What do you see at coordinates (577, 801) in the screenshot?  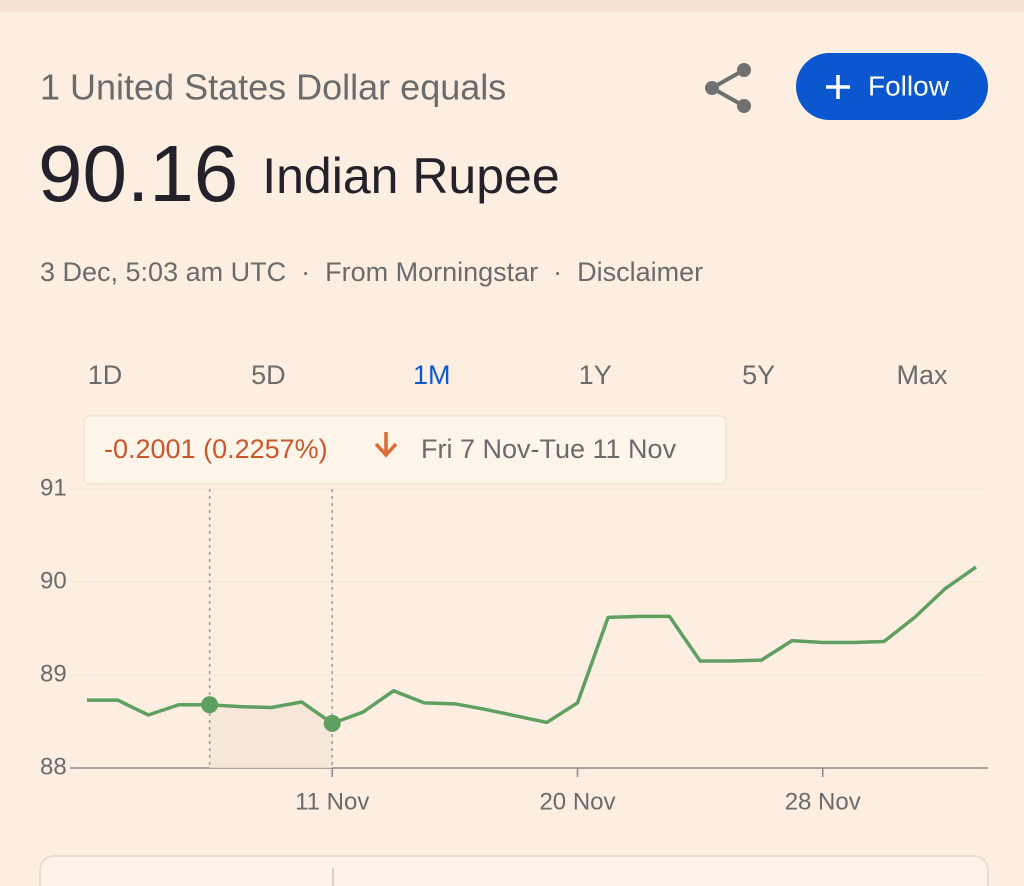 I see `x-tick-label: 20 Nov` at bounding box center [577, 801].